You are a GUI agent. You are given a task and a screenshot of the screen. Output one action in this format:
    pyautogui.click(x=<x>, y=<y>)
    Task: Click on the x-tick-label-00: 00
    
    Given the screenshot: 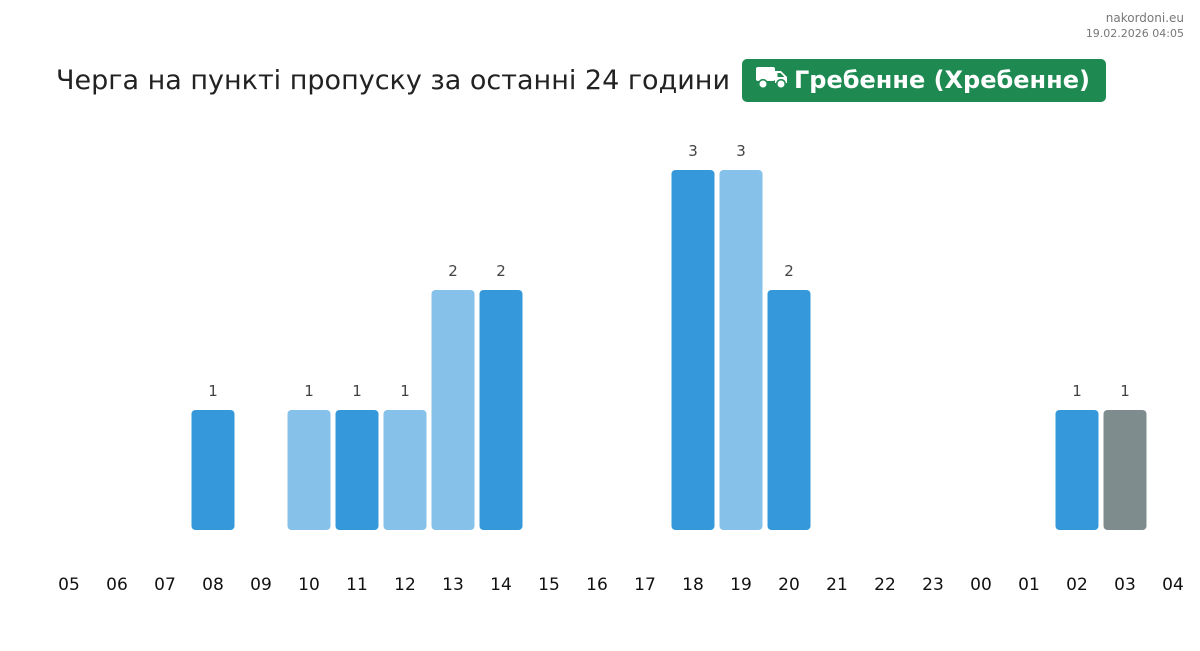 What is the action you would take?
    pyautogui.click(x=981, y=585)
    